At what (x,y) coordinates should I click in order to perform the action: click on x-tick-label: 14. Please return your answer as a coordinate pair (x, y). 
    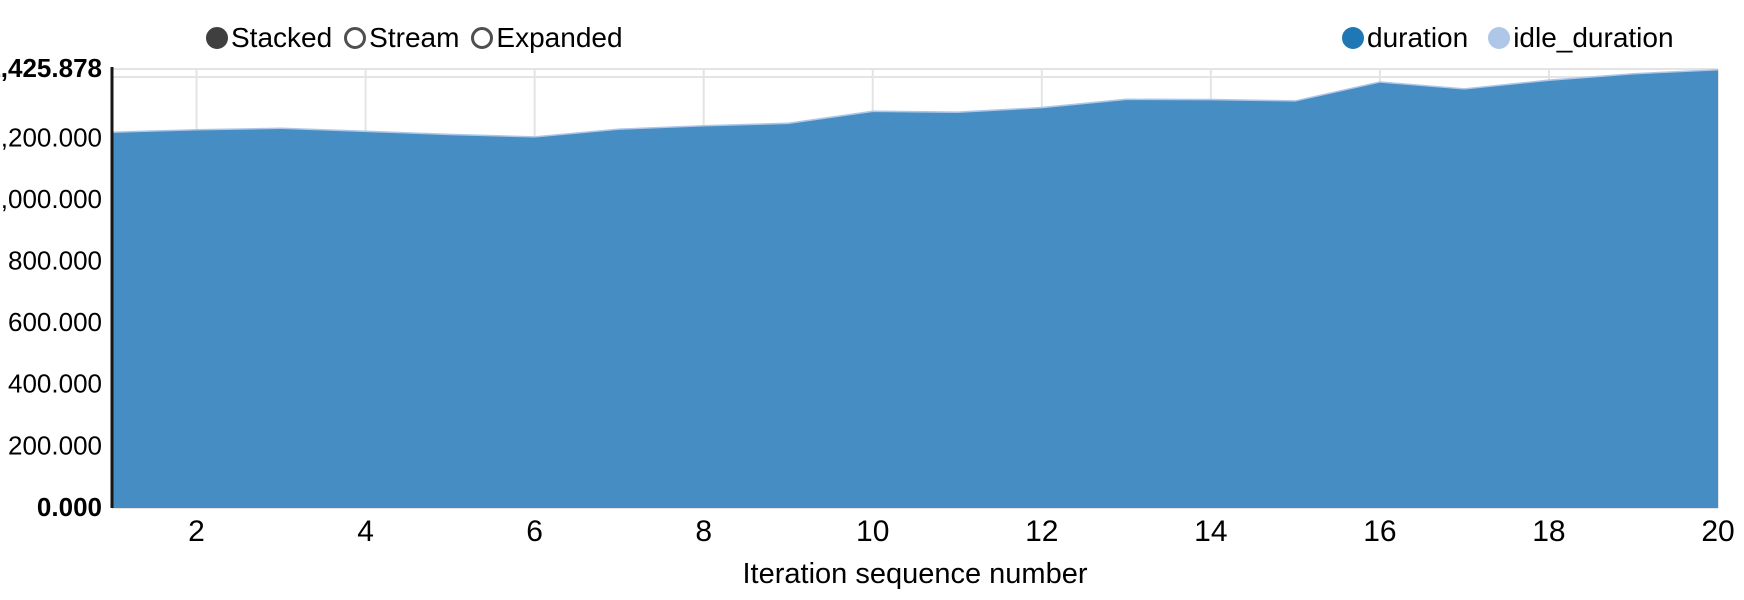
    Looking at the image, I should click on (1210, 531).